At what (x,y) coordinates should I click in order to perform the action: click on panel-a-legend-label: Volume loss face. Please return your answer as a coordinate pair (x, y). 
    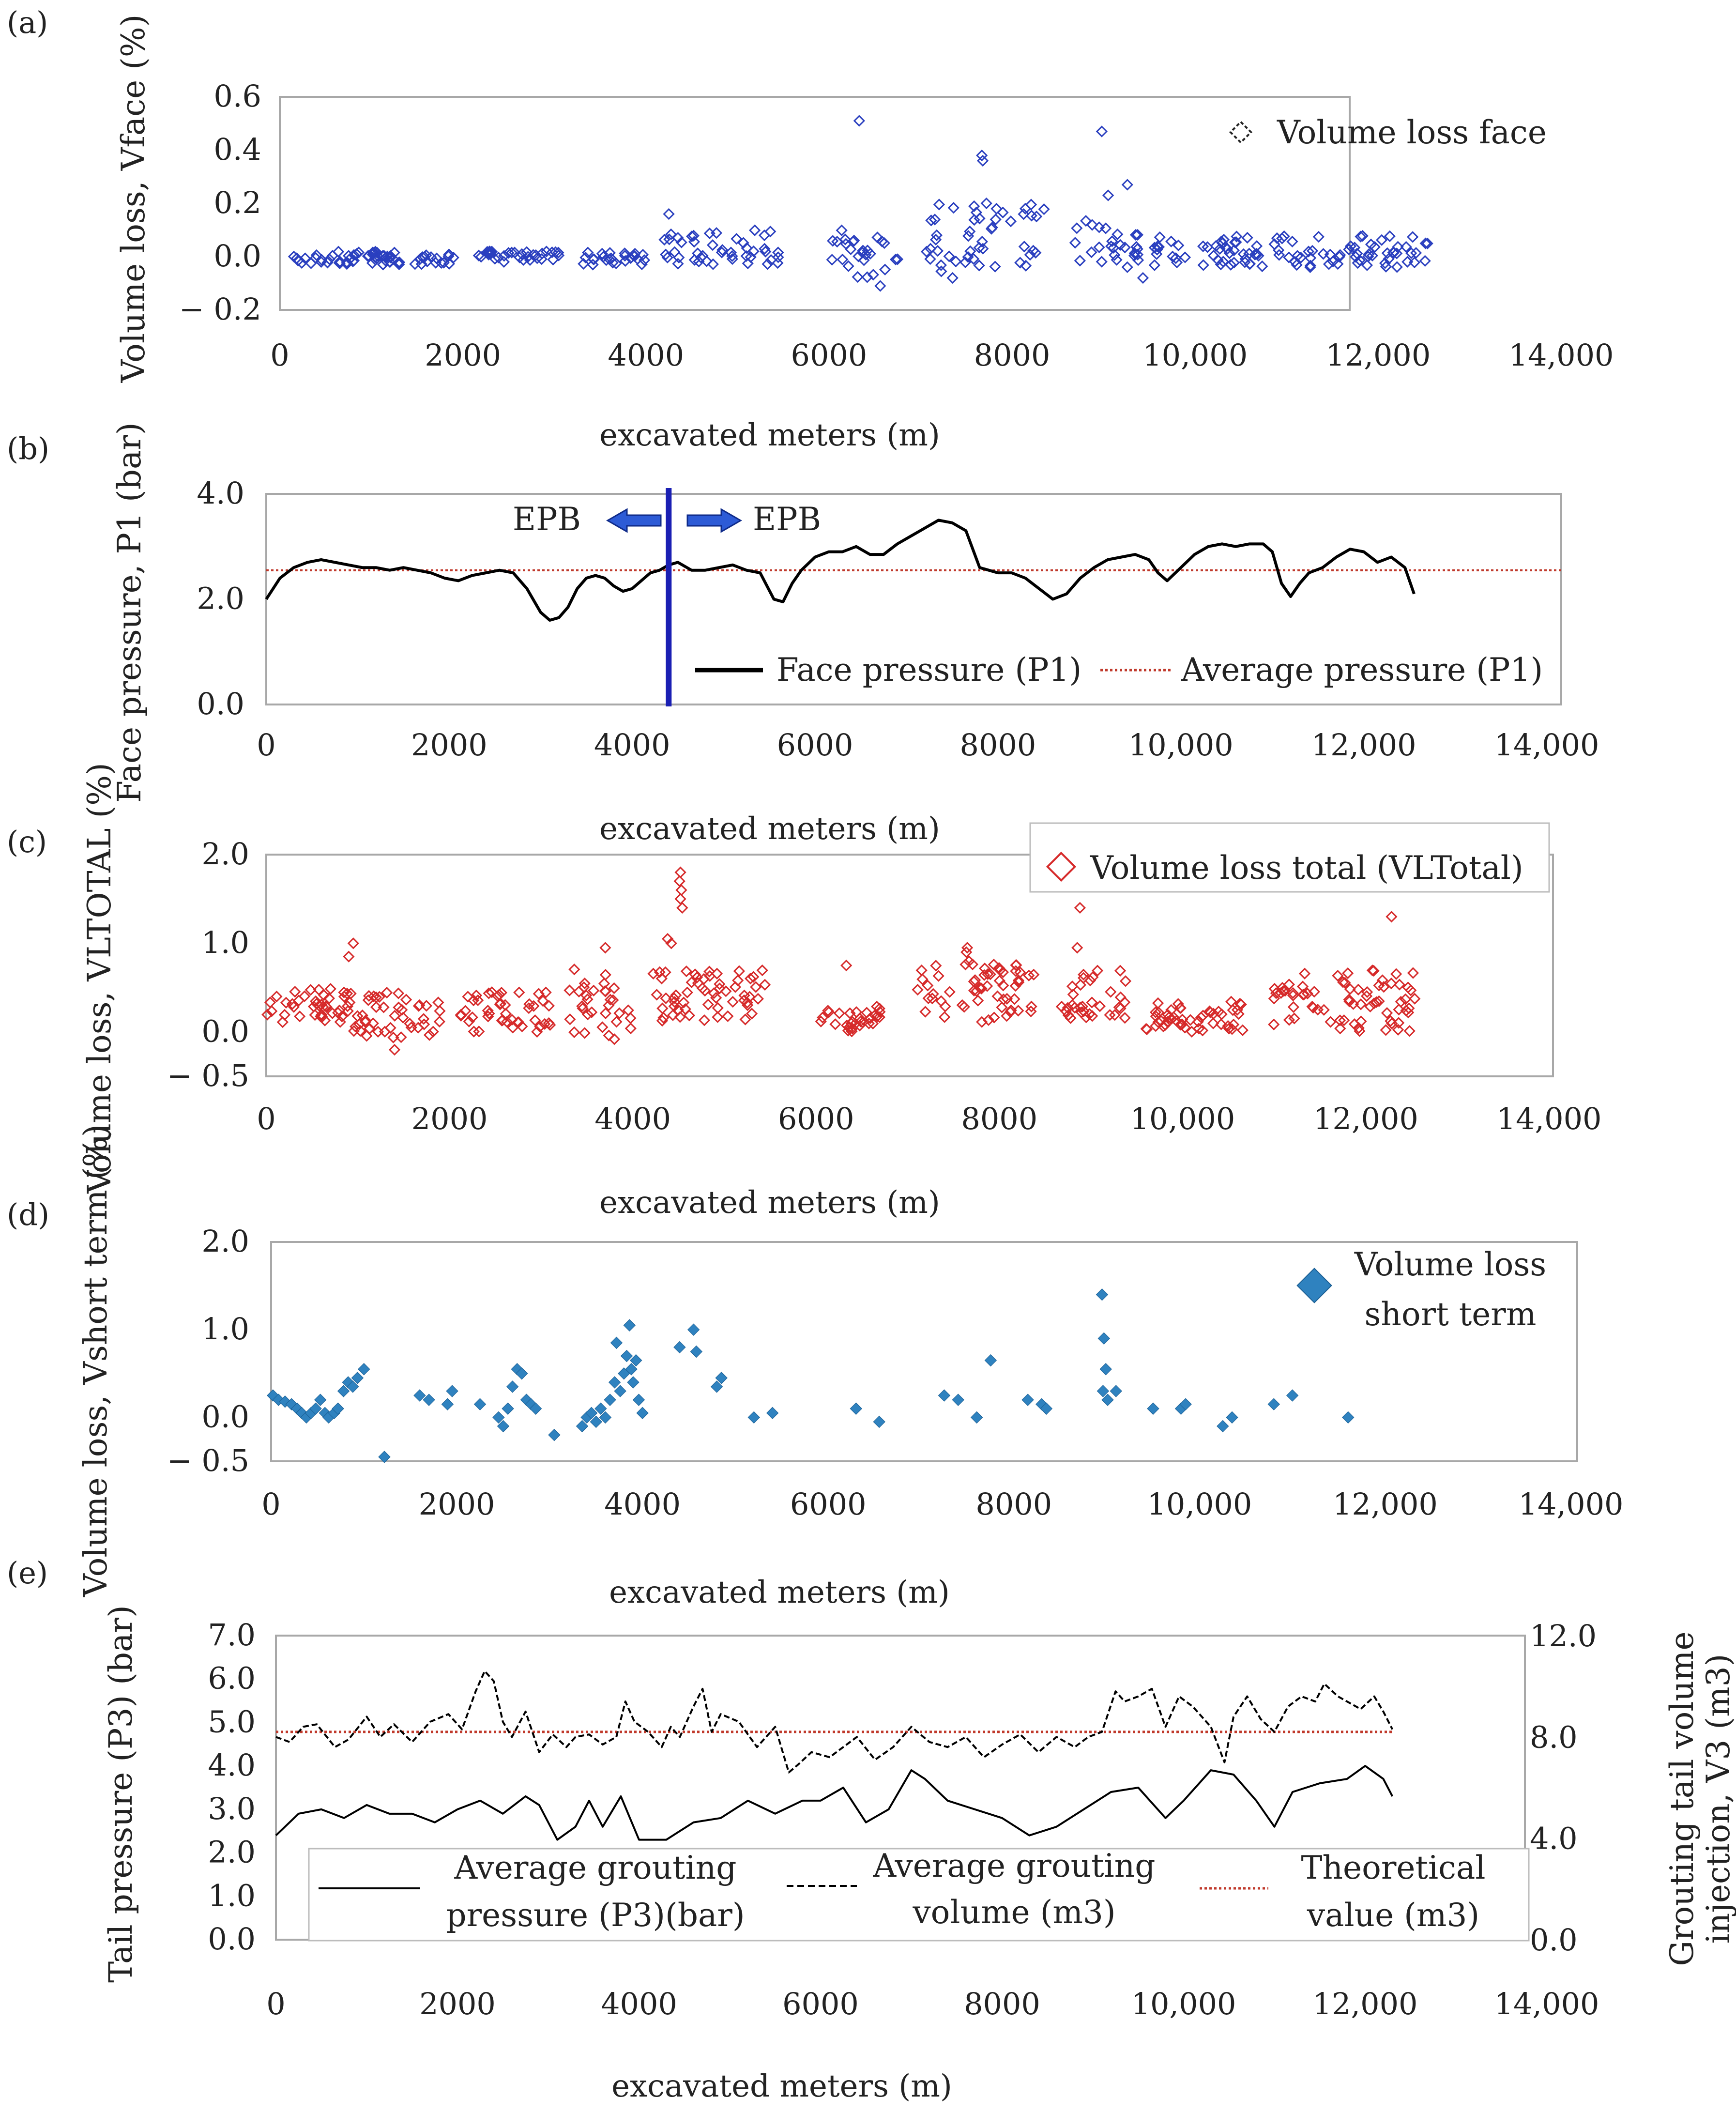
    Looking at the image, I should click on (1412, 132).